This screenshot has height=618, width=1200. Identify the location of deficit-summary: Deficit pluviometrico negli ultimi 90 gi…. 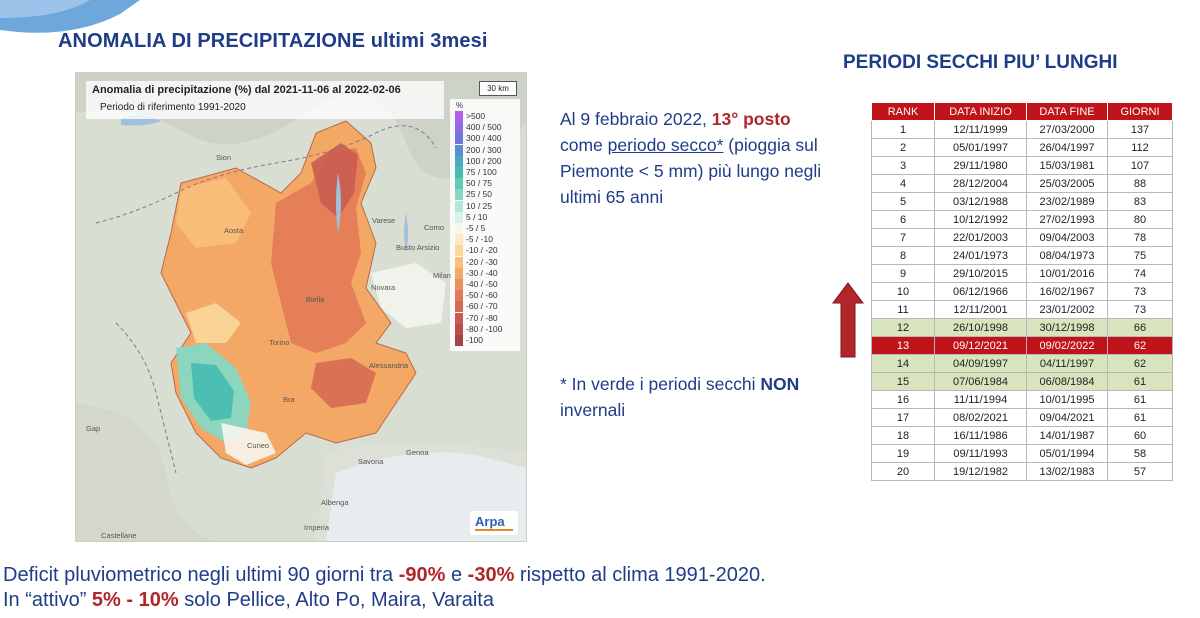
(384, 588).